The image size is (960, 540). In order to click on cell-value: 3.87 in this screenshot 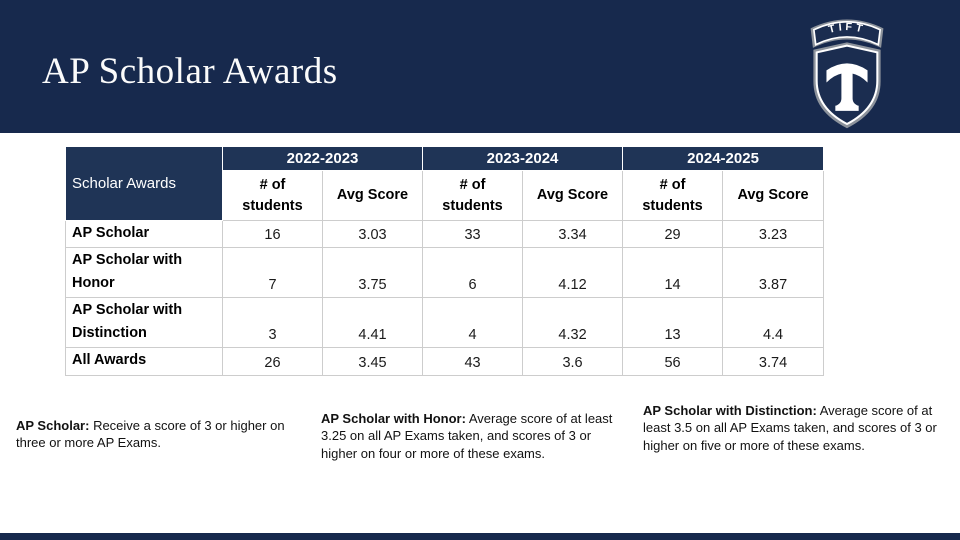, I will do `click(773, 273)`.